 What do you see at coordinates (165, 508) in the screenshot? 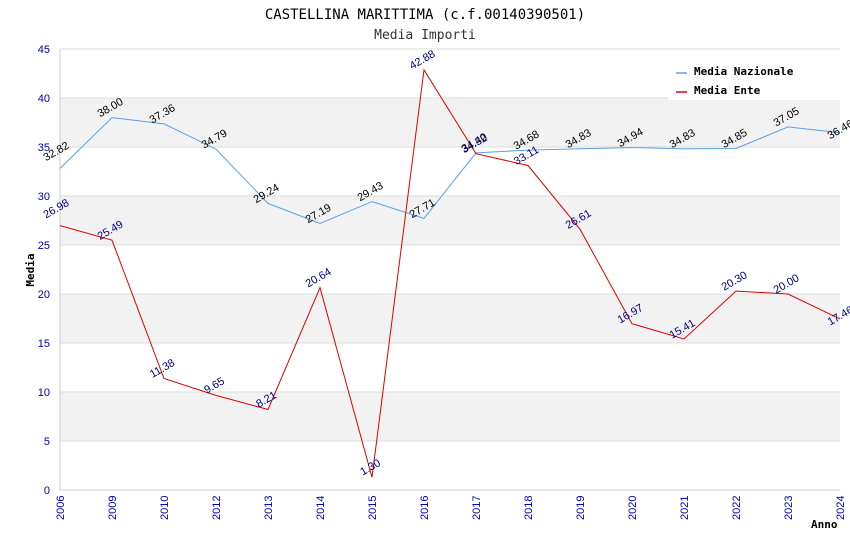
I see `x-tick-label: 2010` at bounding box center [165, 508].